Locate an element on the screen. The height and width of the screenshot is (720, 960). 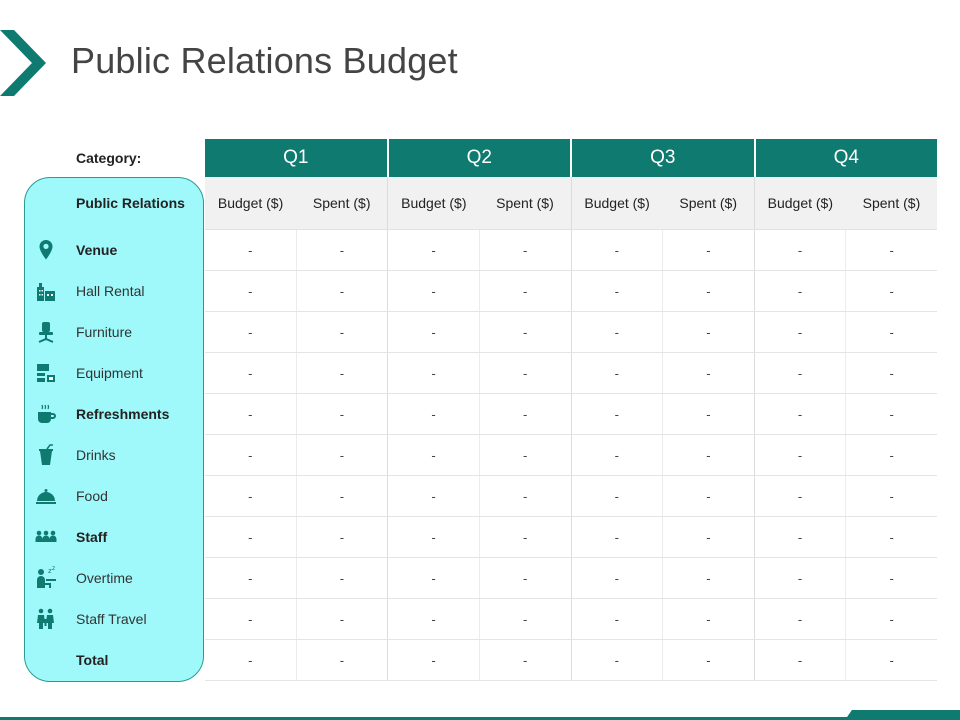
location-pin-icon is located at coordinates (46, 249).